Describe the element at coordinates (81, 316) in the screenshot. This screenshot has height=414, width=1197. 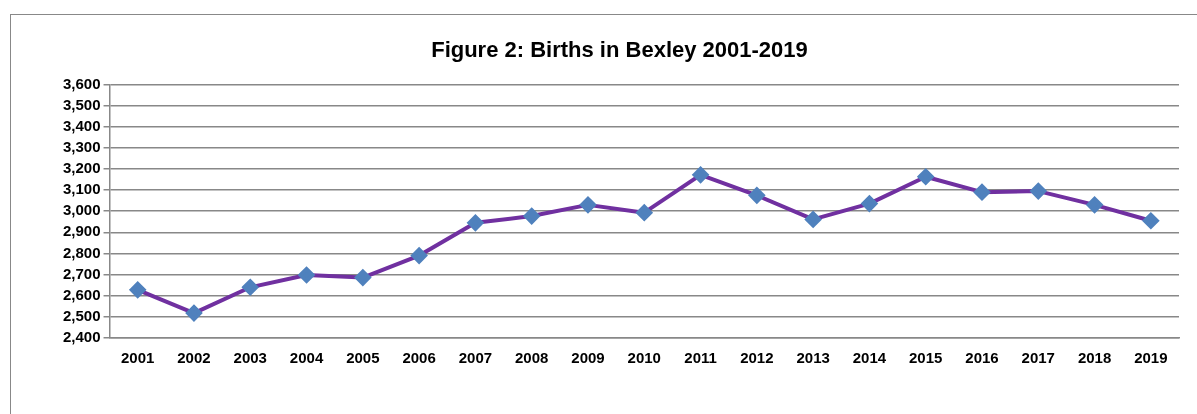
I see `y-tick-label: 2,500` at that location.